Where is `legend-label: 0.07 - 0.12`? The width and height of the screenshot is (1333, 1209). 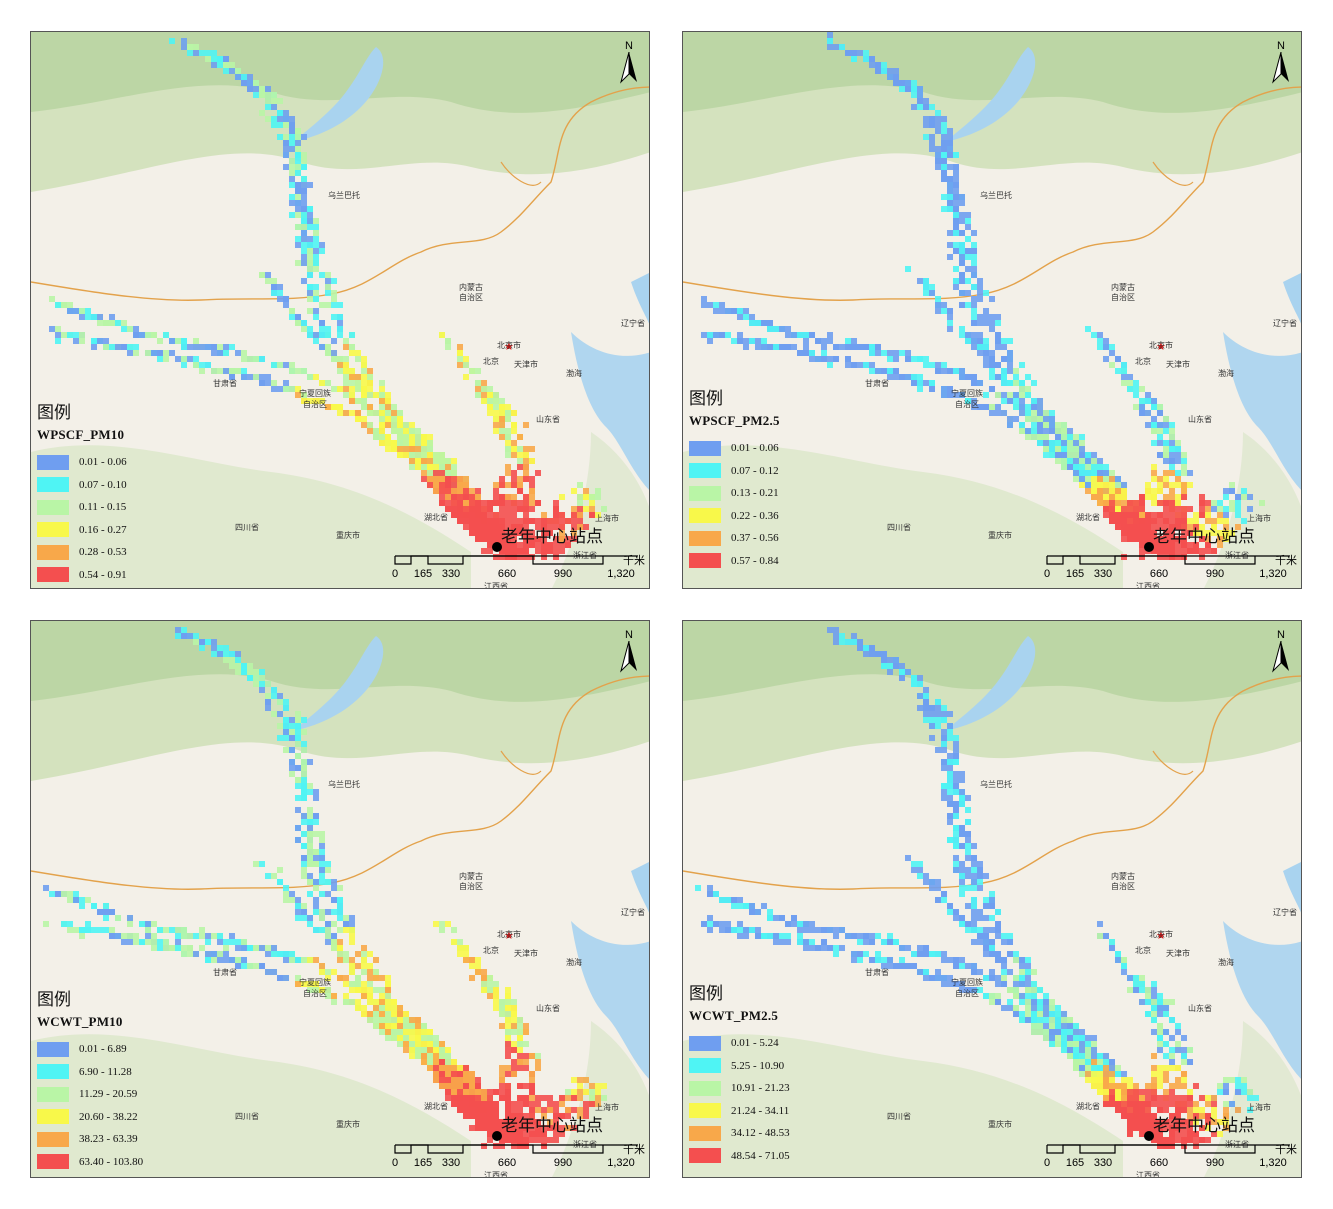 legend-label: 0.07 - 0.12 is located at coordinates (755, 470).